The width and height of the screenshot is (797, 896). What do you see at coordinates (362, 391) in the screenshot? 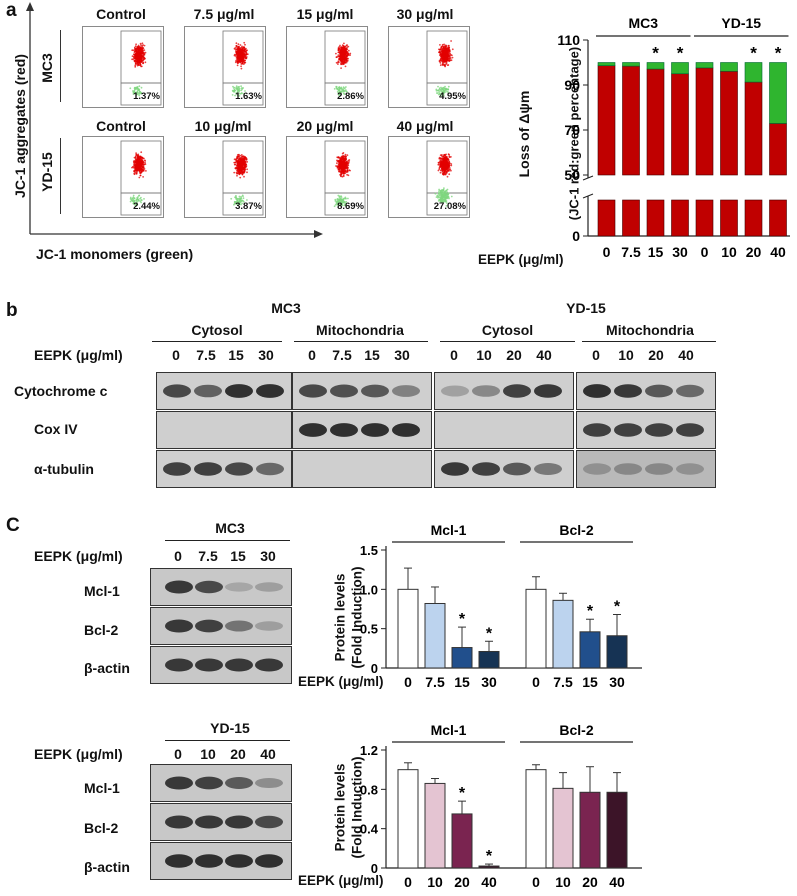
I see `blot-panel` at bounding box center [362, 391].